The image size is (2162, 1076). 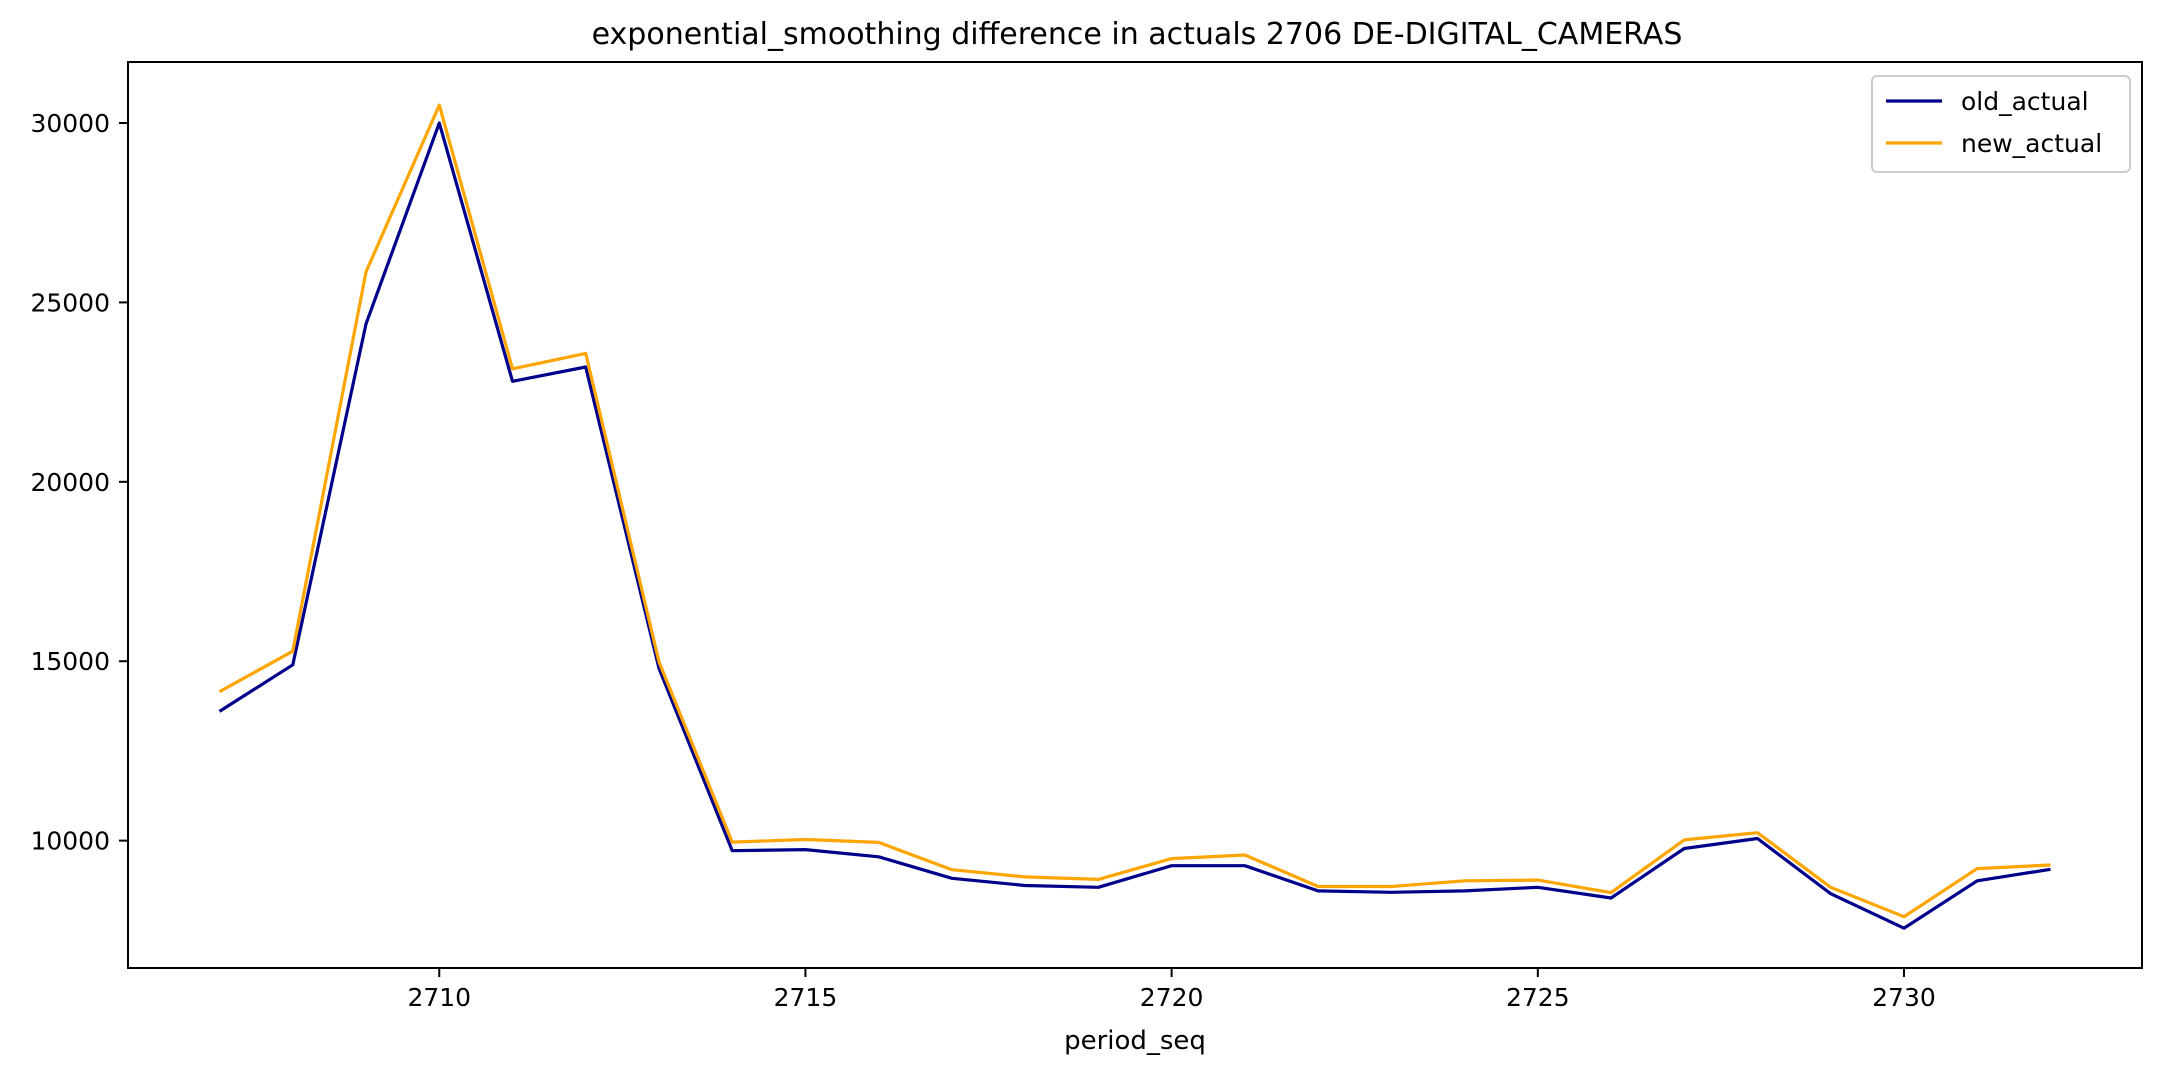 I want to click on y-tick-label: 20000, so click(x=70, y=482).